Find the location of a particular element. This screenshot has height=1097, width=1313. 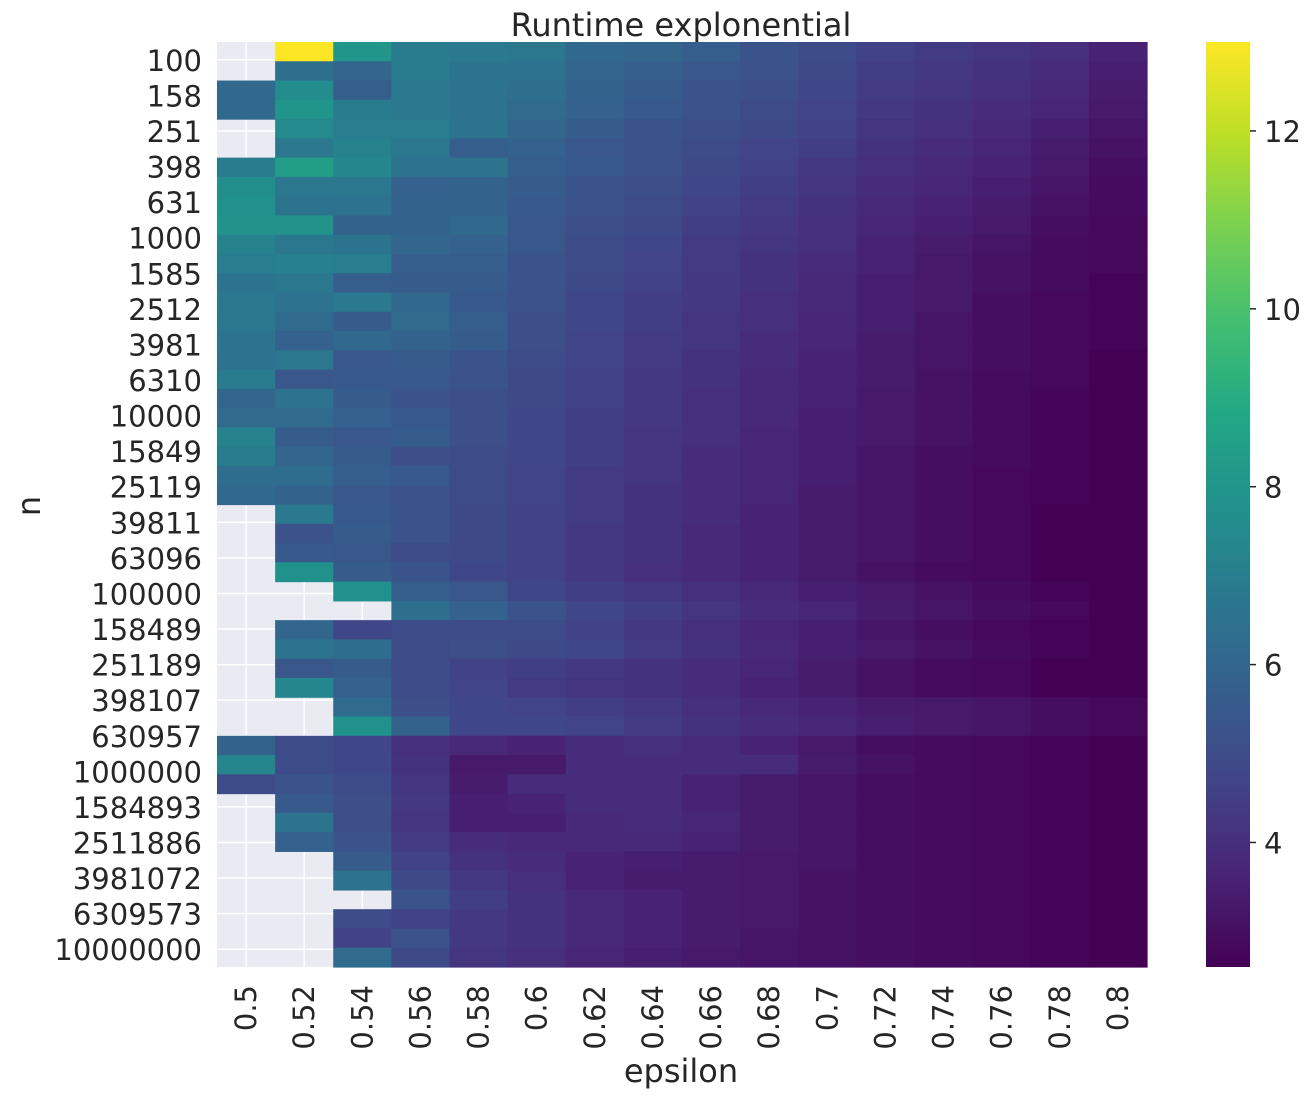

colorbar is located at coordinates (1228, 504).